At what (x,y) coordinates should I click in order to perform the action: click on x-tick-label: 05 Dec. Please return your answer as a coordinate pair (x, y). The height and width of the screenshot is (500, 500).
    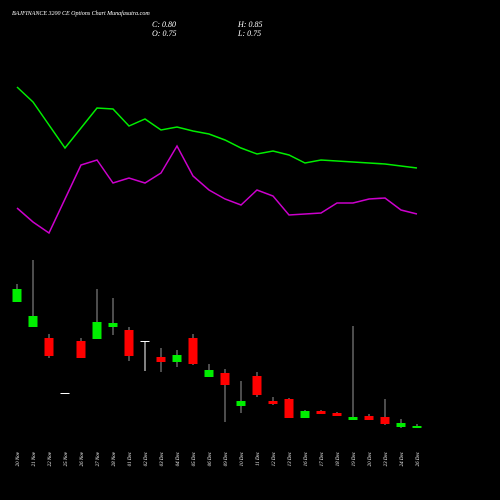
    Looking at the image, I should click on (194, 458).